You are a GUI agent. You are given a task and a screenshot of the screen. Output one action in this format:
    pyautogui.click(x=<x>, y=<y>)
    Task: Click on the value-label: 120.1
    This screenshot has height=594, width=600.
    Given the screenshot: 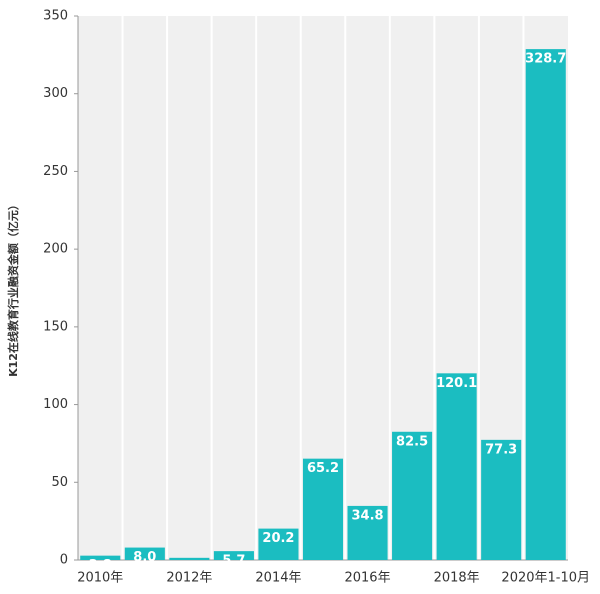 What is the action you would take?
    pyautogui.click(x=456, y=383)
    